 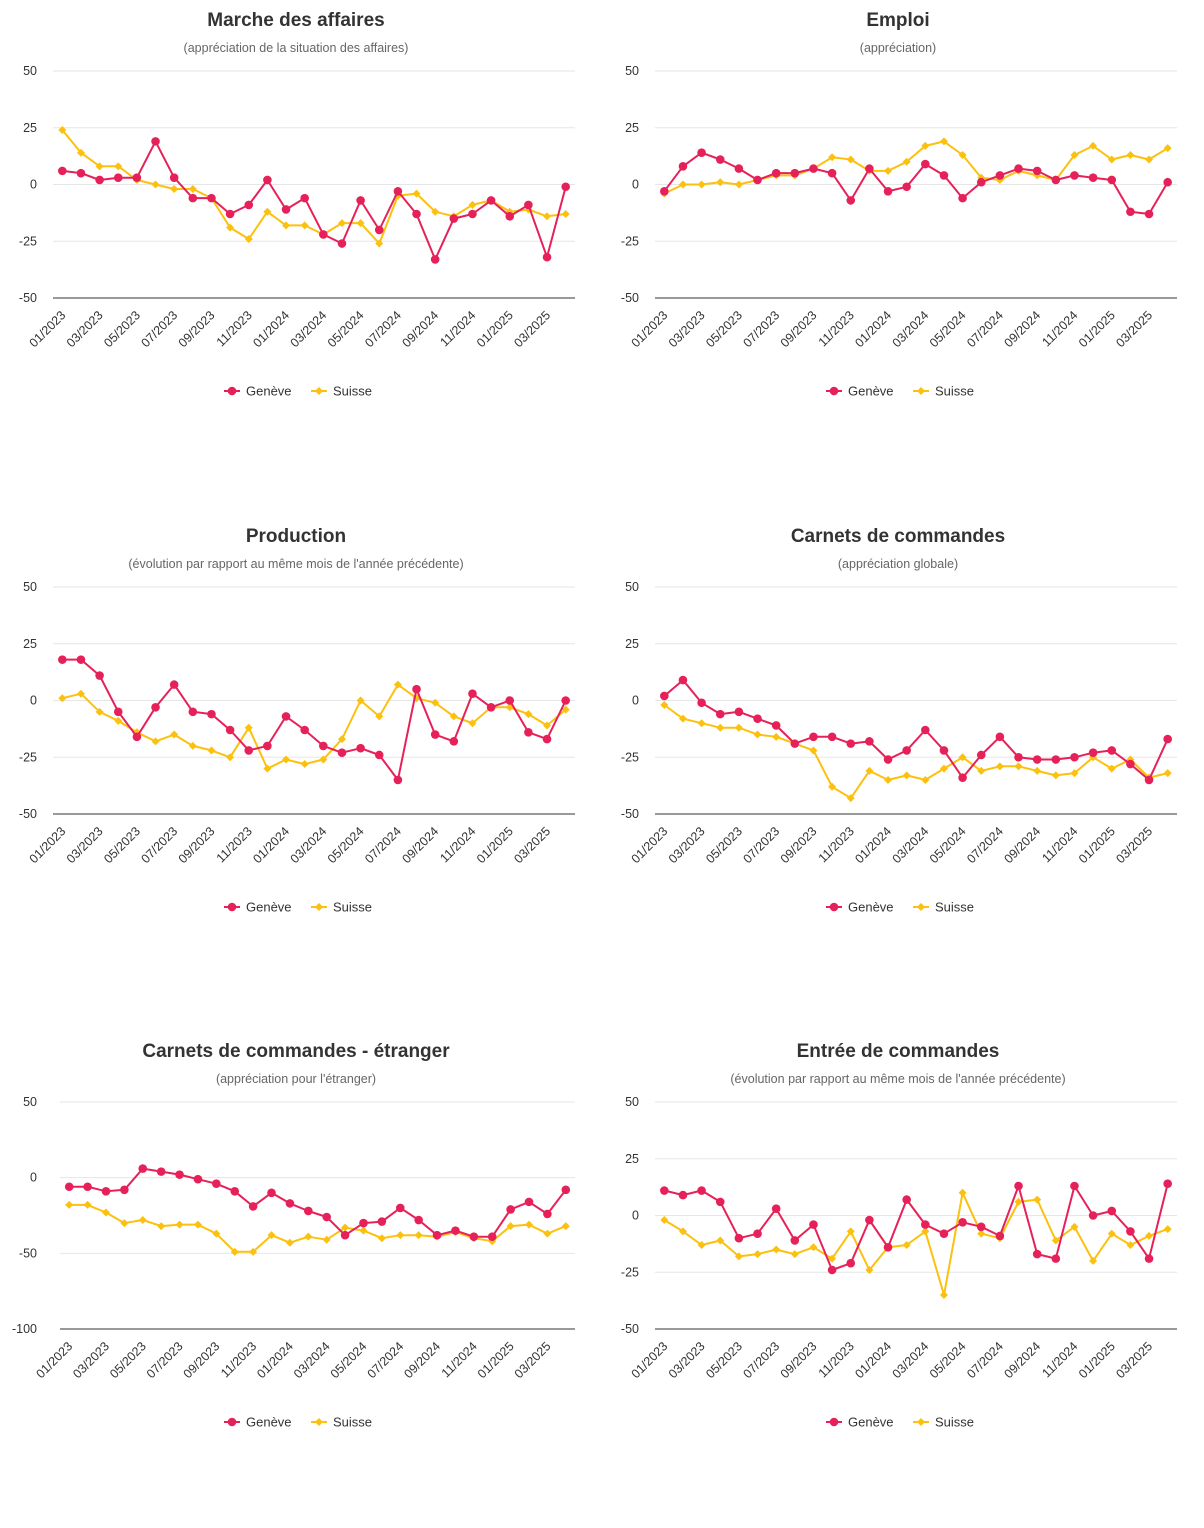 I want to click on legend-item-suisse: Suisse, so click(x=341, y=1422).